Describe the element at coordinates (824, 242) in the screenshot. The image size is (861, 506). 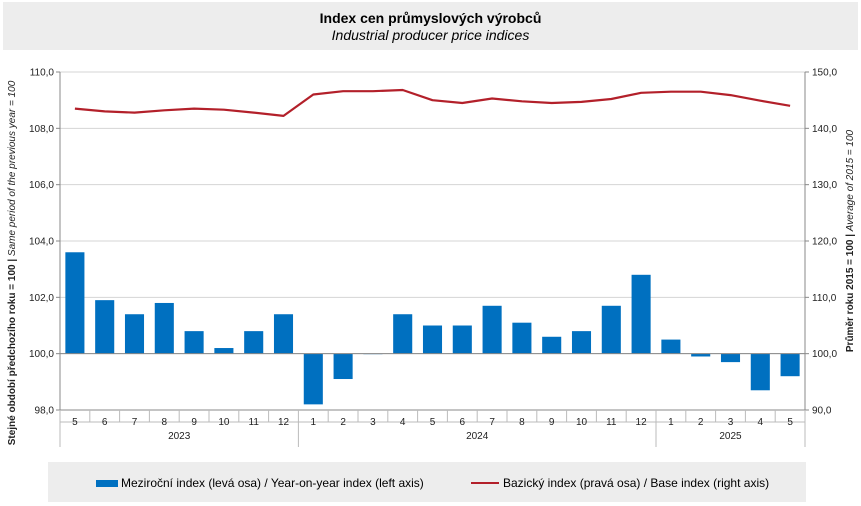
I see `right-axis-tick-label: 120,0` at that location.